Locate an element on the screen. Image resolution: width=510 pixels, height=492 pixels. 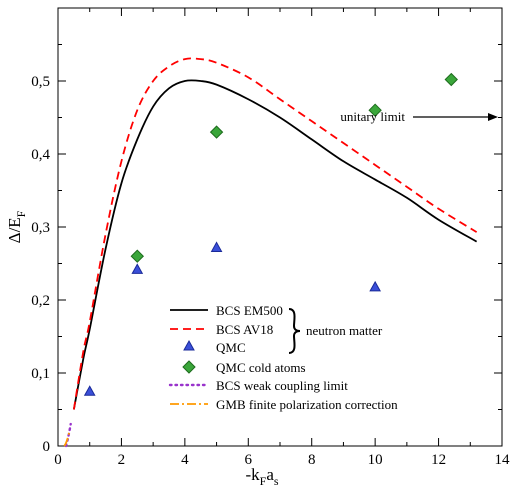
x-axis-title-sub1: F is located at coordinates (263, 481).